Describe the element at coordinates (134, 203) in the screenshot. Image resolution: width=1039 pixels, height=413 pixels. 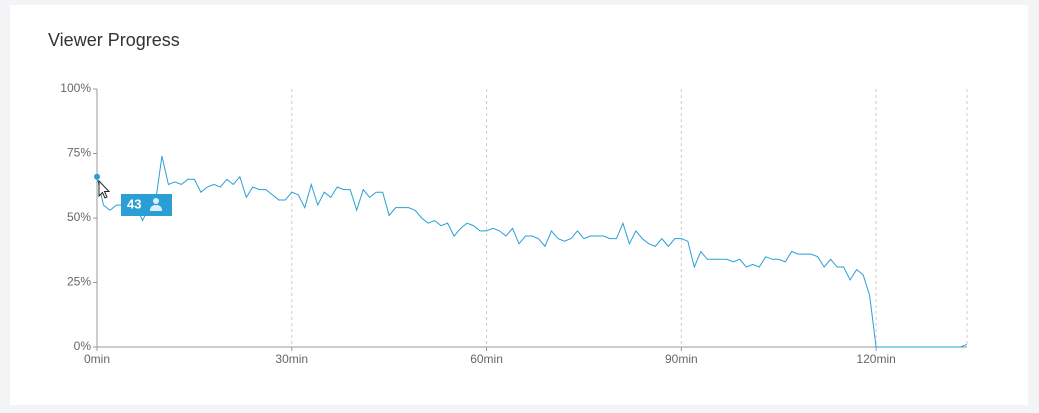
I see `tooltip-value: 43` at that location.